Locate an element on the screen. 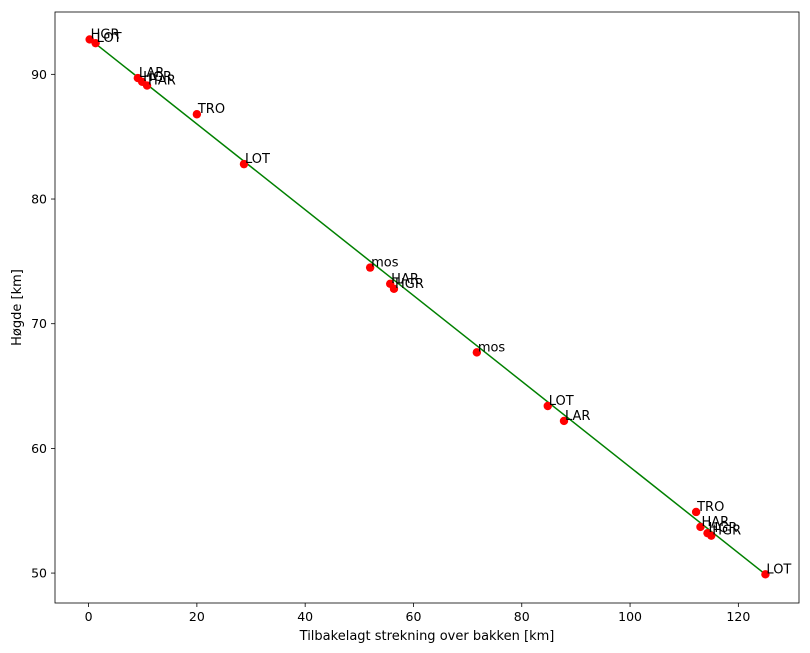 The width and height of the screenshot is (810, 653). x-axis-label: Tilbakelagt strekning over bakken [km] is located at coordinates (427, 636).